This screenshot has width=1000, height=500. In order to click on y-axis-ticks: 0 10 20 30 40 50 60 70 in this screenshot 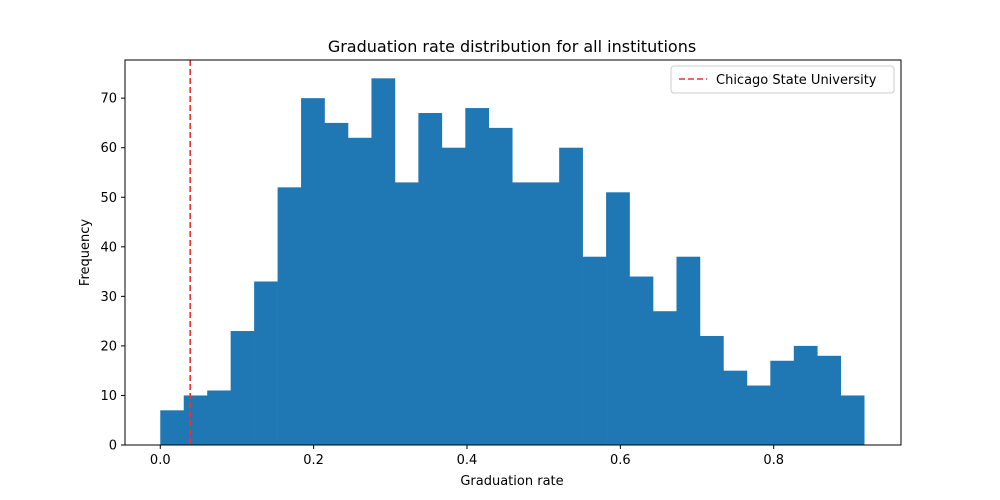, I will do `click(112, 273)`.